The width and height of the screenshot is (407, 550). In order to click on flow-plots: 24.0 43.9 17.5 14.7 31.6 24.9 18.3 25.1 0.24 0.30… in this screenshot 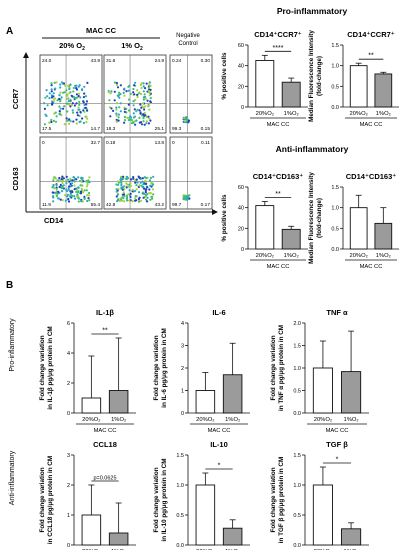, I will do `click(126, 132)`.